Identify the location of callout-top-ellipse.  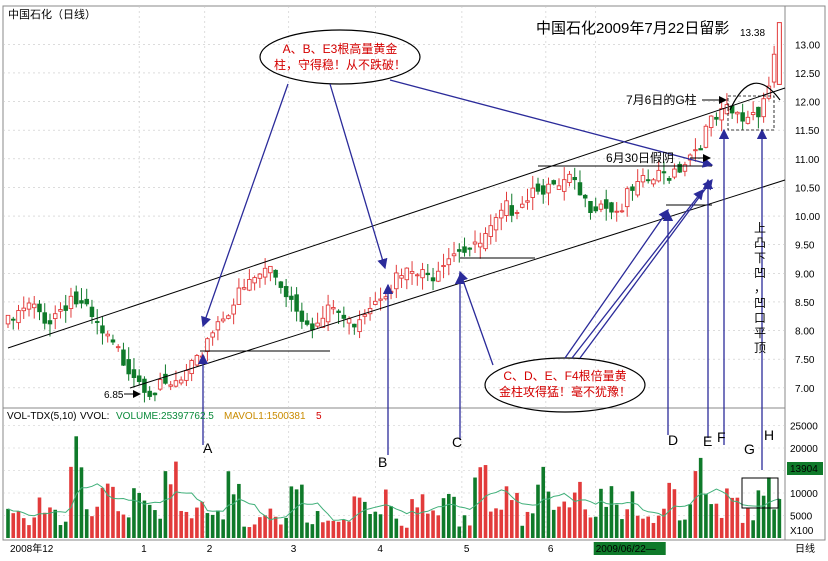
(340, 57).